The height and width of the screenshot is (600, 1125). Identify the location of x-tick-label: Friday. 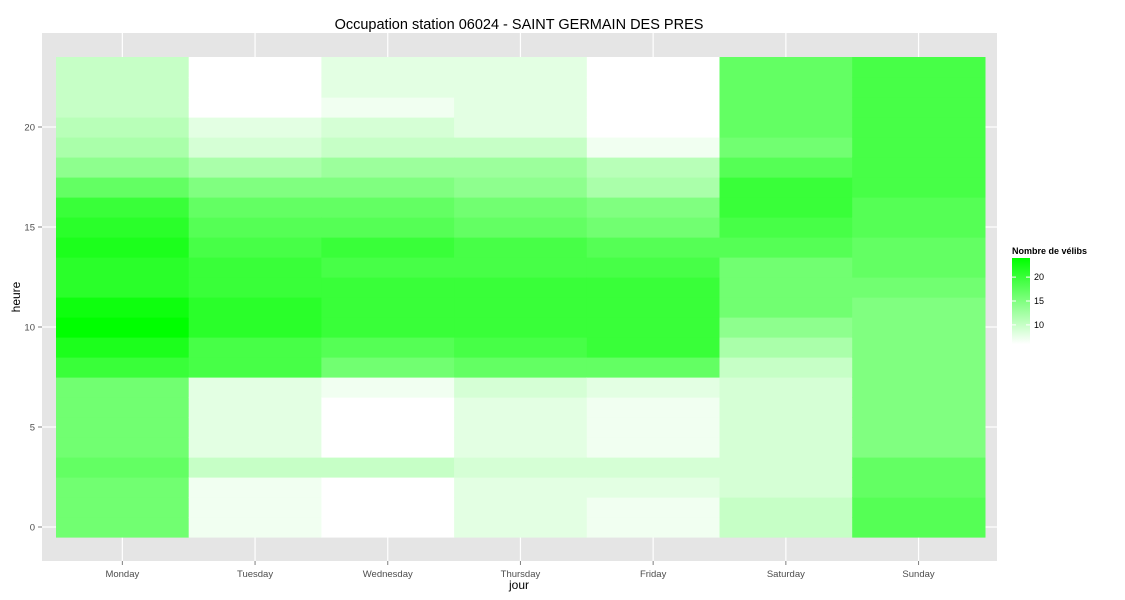
(653, 574).